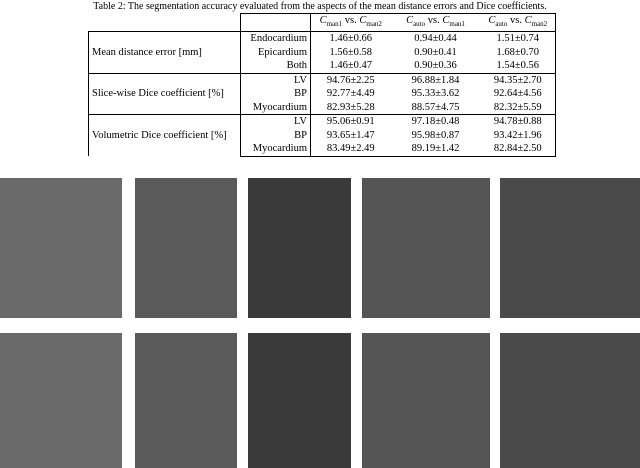 Image resolution: width=640 pixels, height=468 pixels. Describe the element at coordinates (164, 52) in the screenshot. I see `group-label: Mean distance error [mm]` at that location.